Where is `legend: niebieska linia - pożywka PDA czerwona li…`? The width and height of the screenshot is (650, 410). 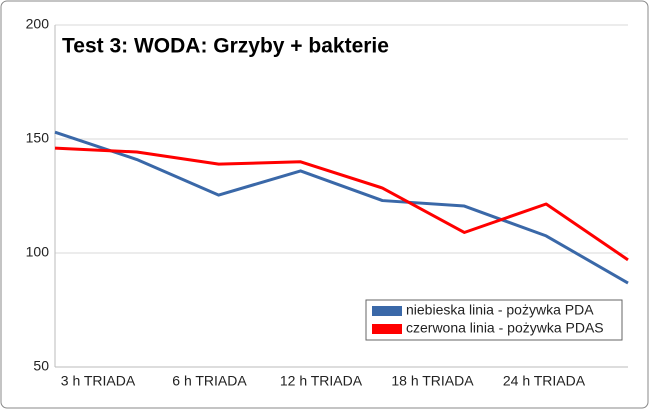 legend: niebieska linia - pożywka PDA czerwona li… is located at coordinates (494, 320).